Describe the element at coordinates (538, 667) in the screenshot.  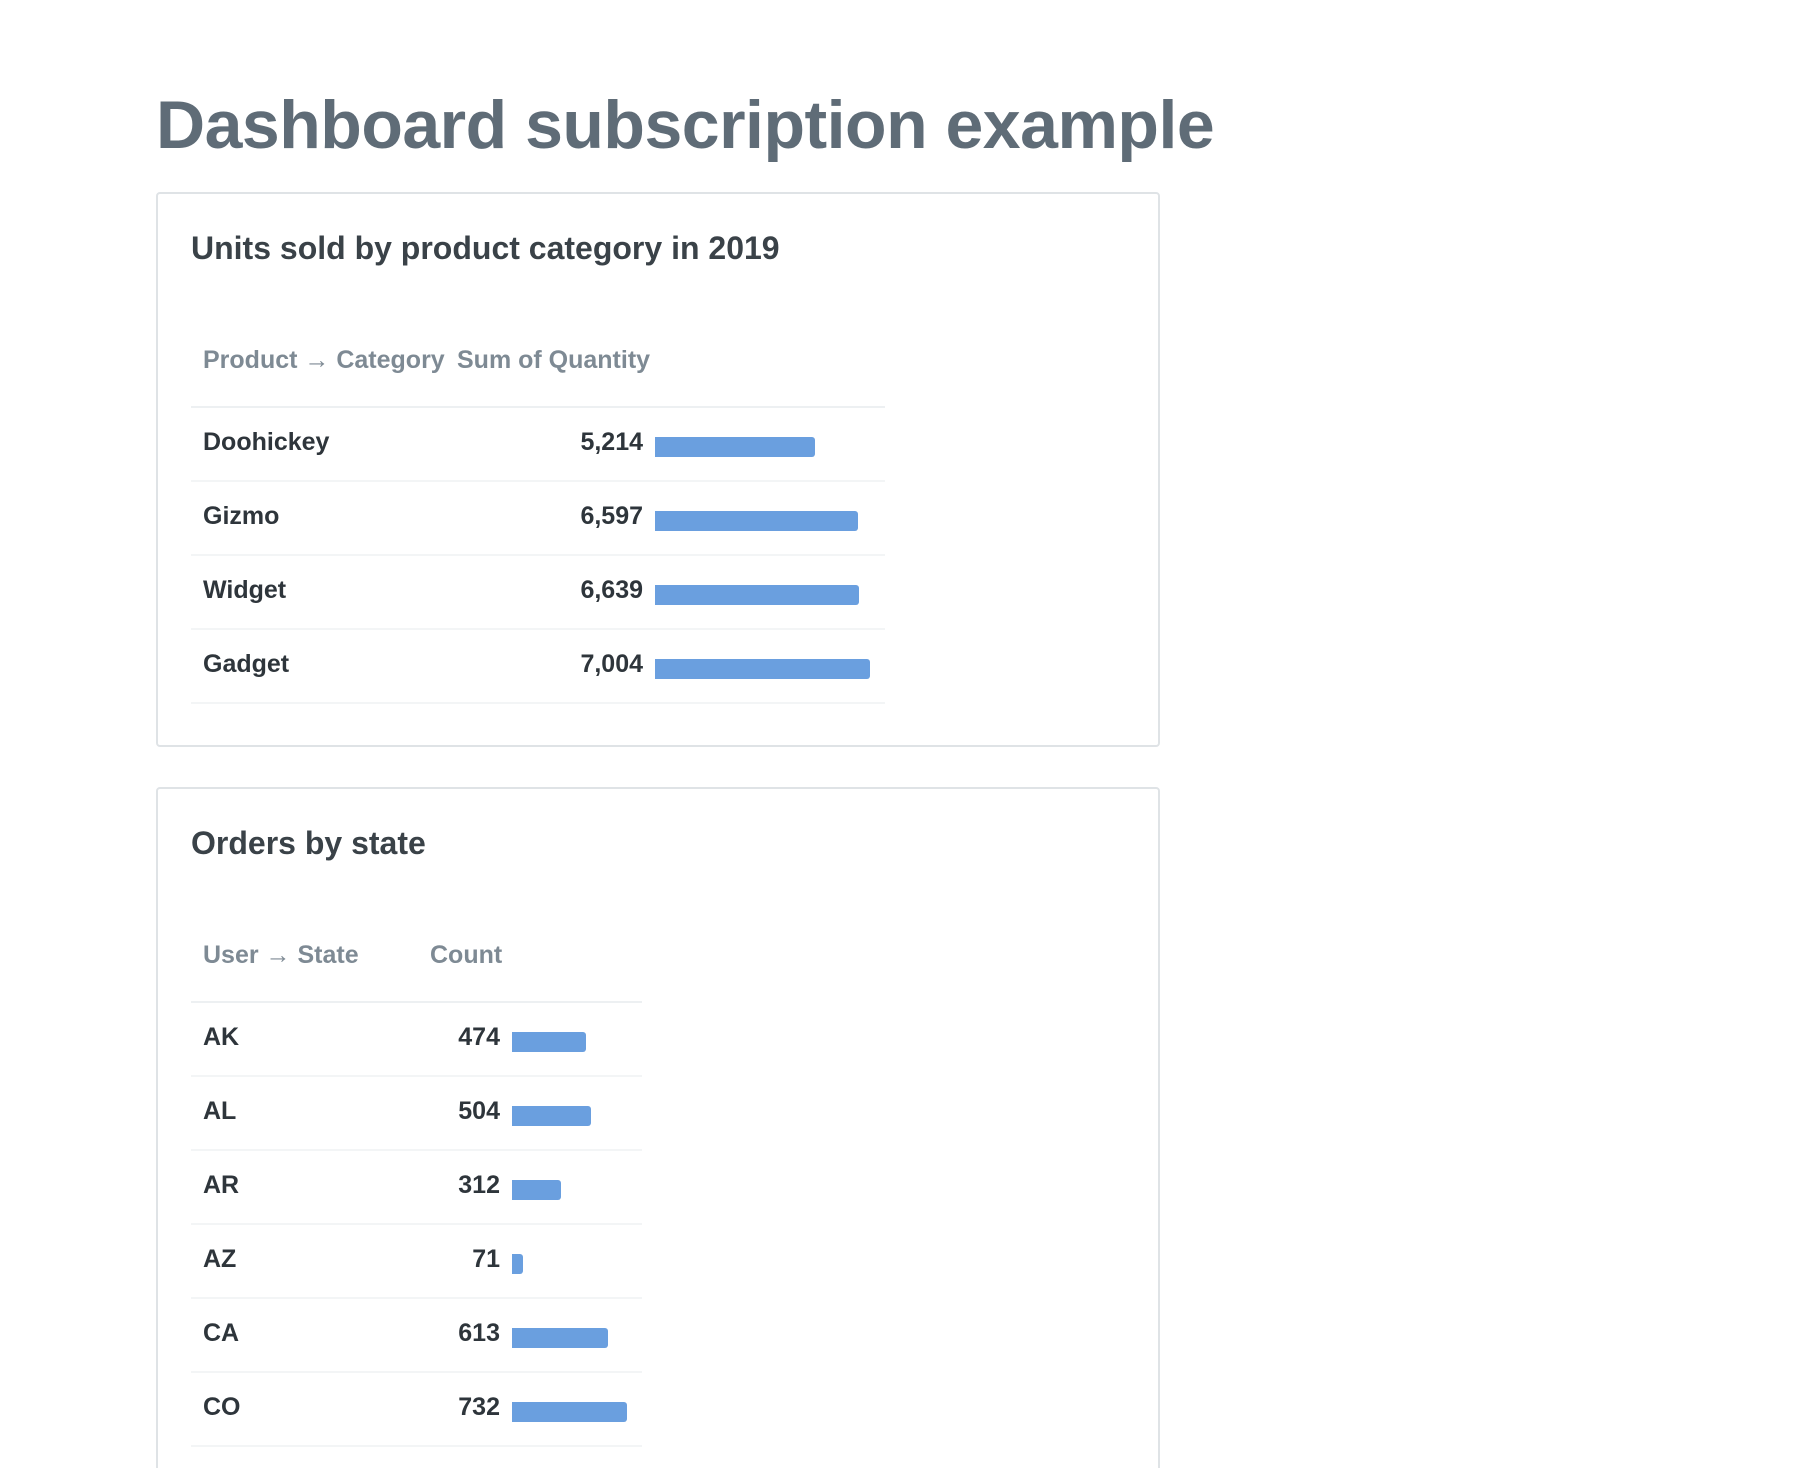
I see `table-row: Gadget 7,004` at that location.